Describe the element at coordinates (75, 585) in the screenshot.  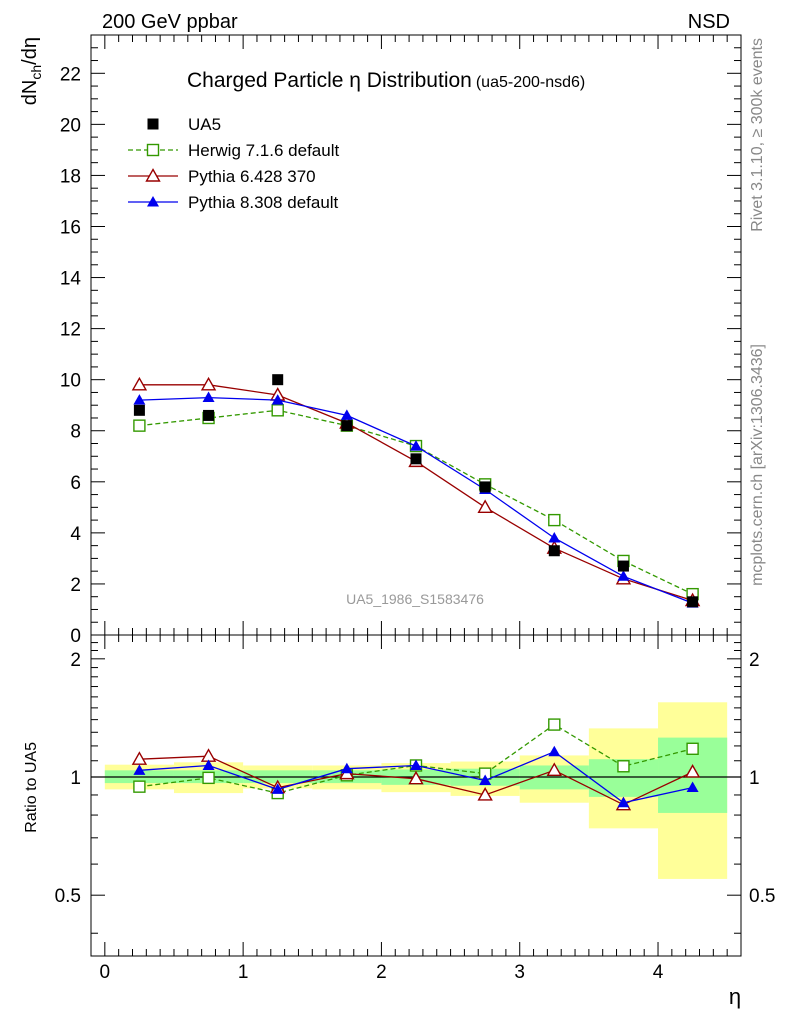
I see `main-ytick-label-1: 2` at that location.